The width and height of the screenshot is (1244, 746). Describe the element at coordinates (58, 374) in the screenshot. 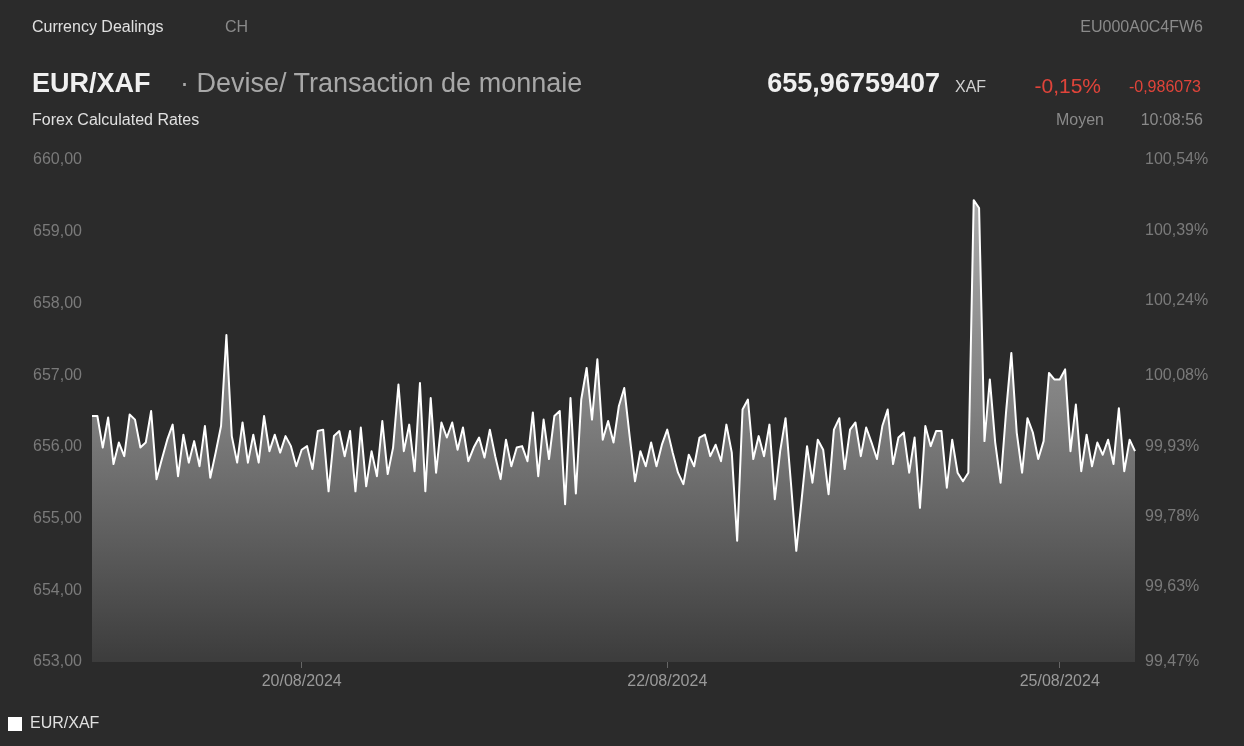

I see `y-tick-label: 657,00` at that location.